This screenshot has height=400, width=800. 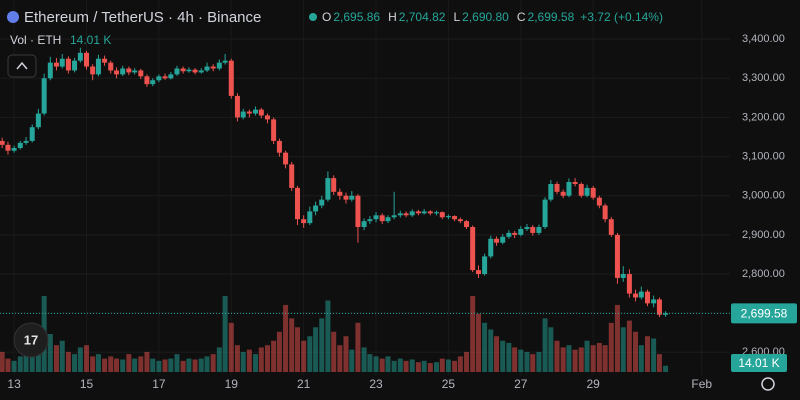 What do you see at coordinates (763, 78) in the screenshot?
I see `y-tick-label: 3,300.00` at bounding box center [763, 78].